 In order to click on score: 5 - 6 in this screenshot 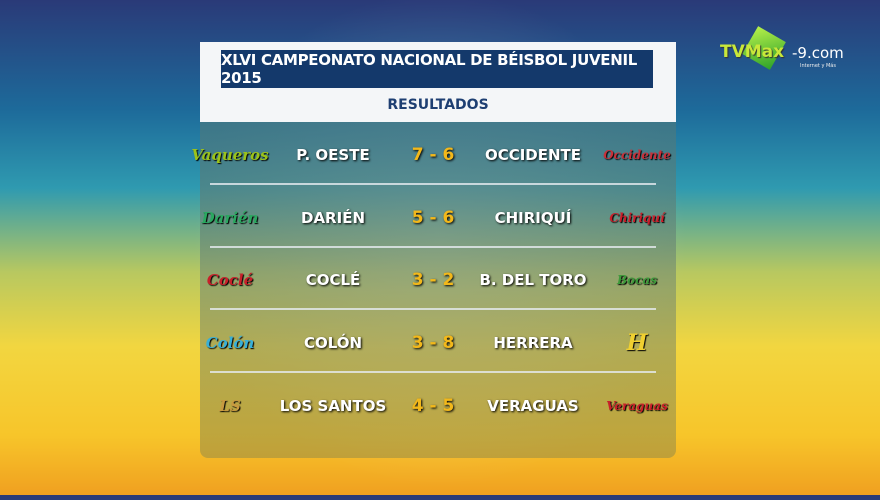, I will do `click(433, 218)`.